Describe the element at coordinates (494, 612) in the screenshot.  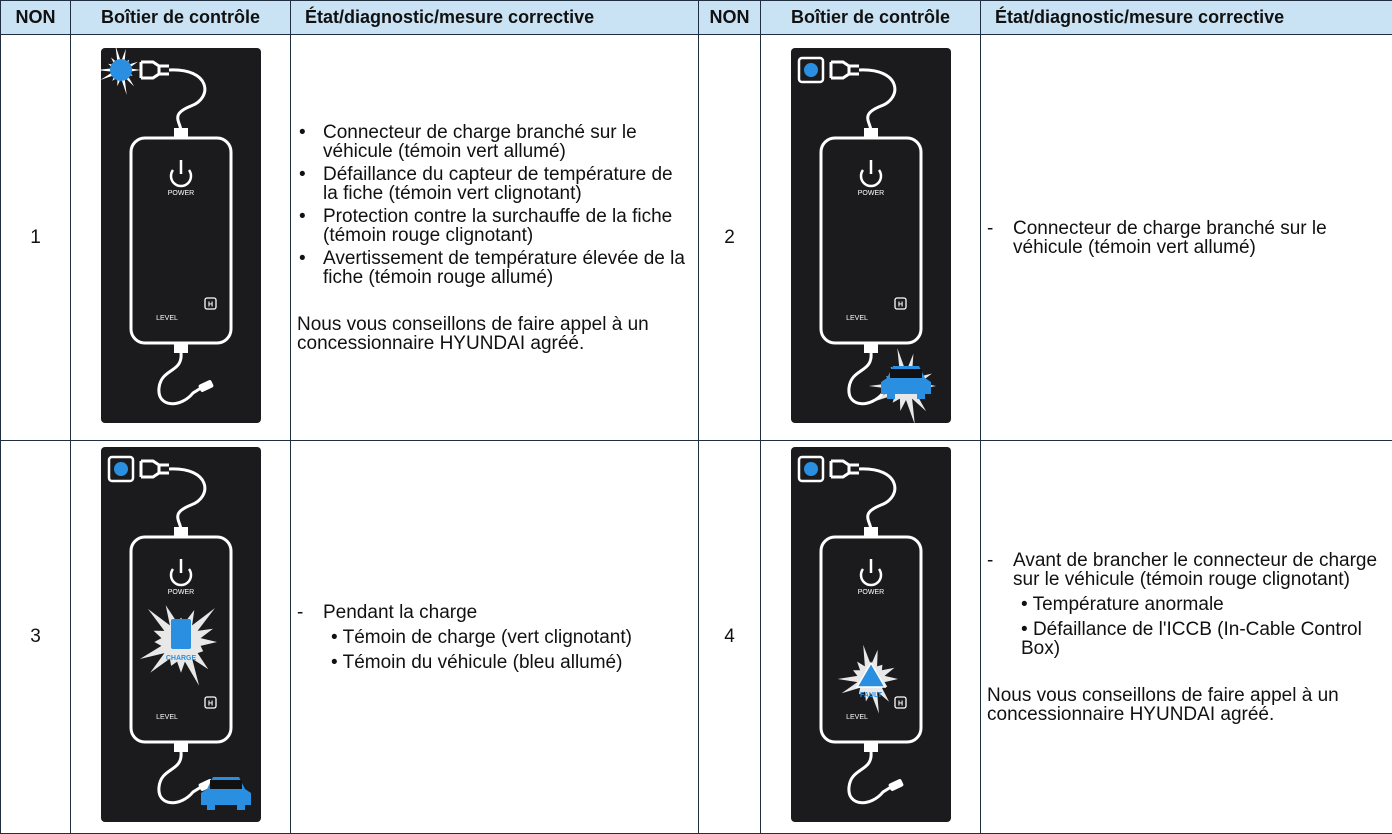
I see `dash-item: Pendant la charge` at that location.